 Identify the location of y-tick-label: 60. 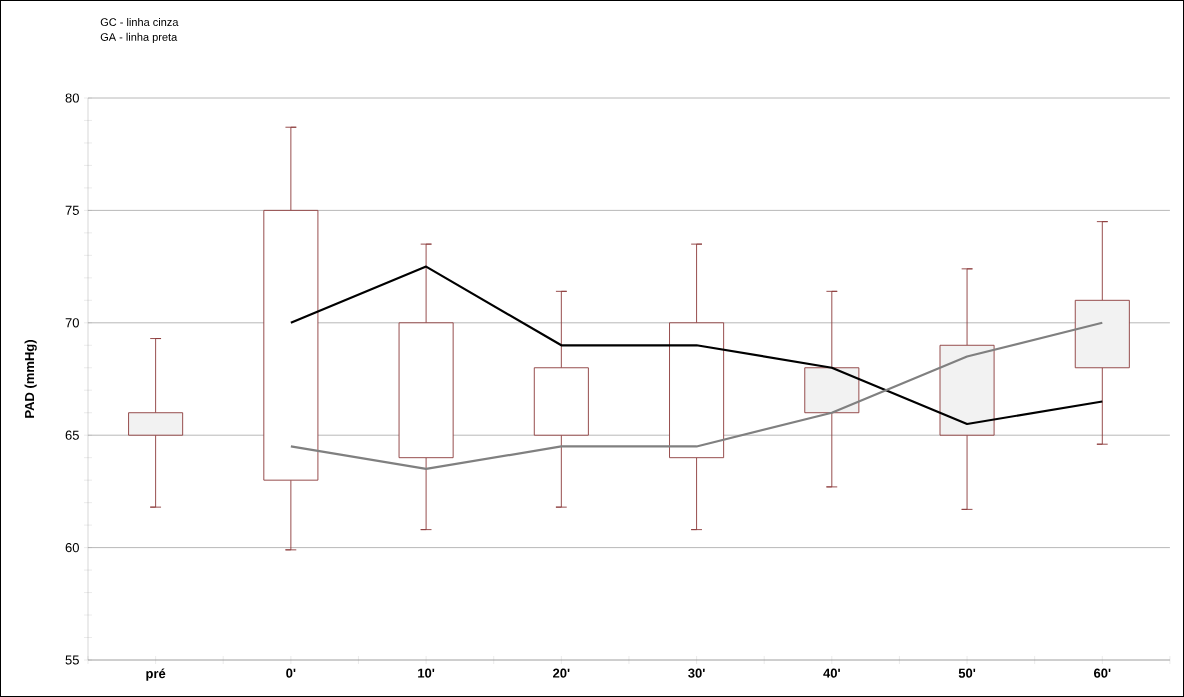
(72, 548).